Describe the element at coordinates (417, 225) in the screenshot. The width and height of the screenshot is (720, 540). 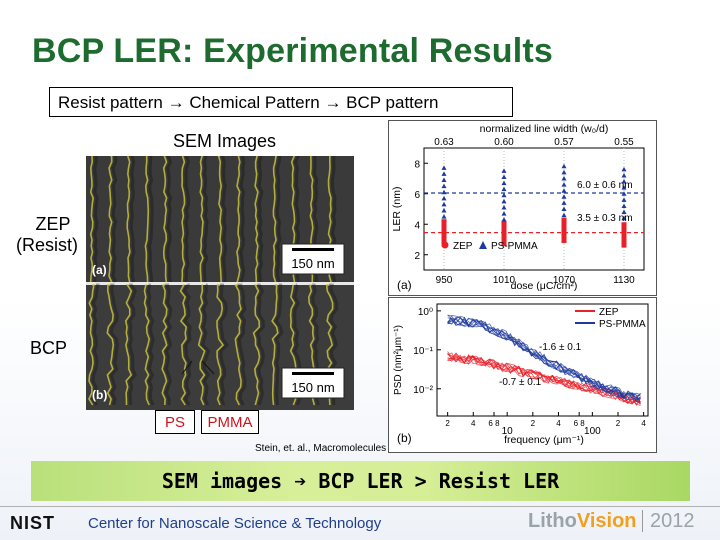
I see `y-tick-label: 4` at that location.